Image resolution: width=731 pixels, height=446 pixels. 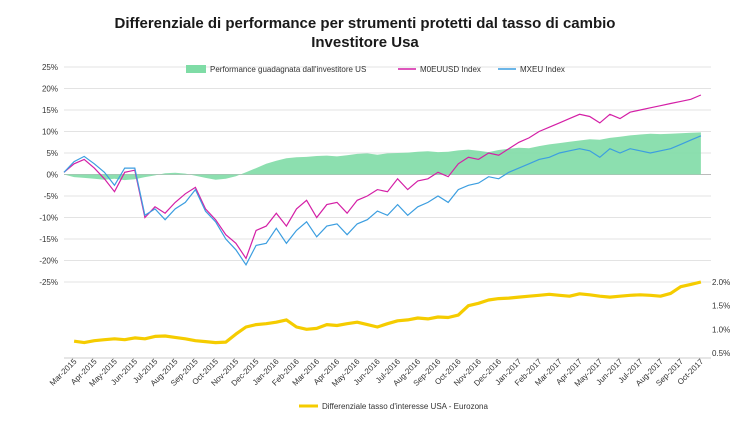 I want to click on y-tick-label: 0%, so click(x=52, y=175).